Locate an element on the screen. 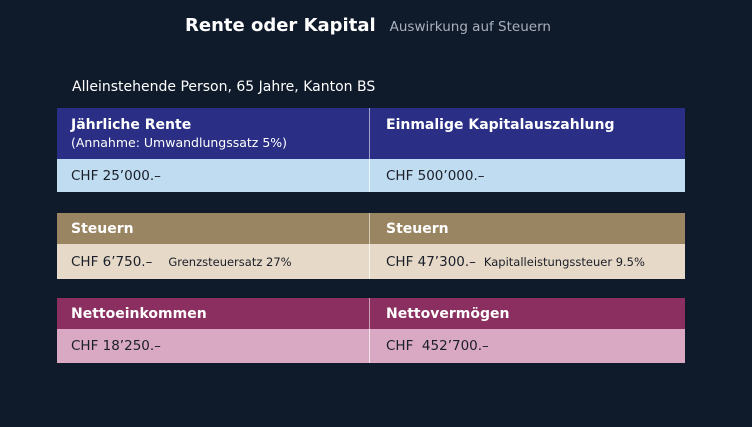  net-header-row: Nettoeinkommen Nettovermögen is located at coordinates (371, 313).